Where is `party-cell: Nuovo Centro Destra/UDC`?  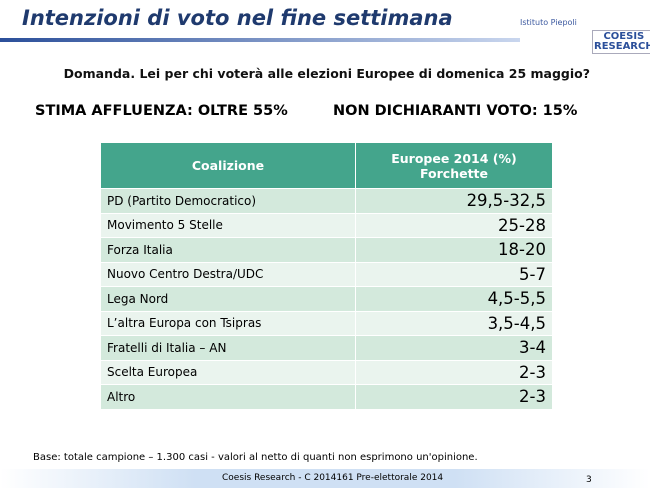
party-cell: Nuovo Centro Destra/UDC is located at coordinates (228, 274).